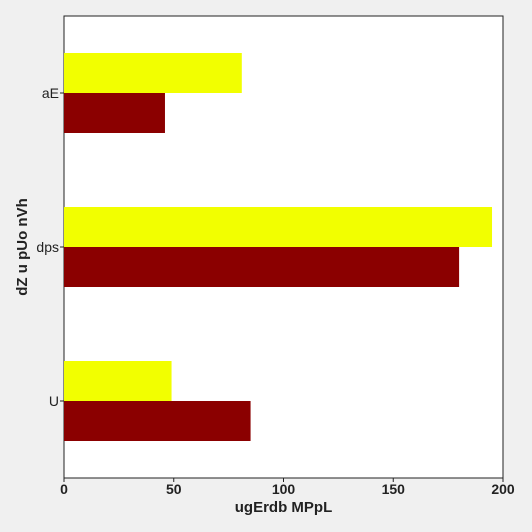  I want to click on x-tick-label: 0, so click(64, 489).